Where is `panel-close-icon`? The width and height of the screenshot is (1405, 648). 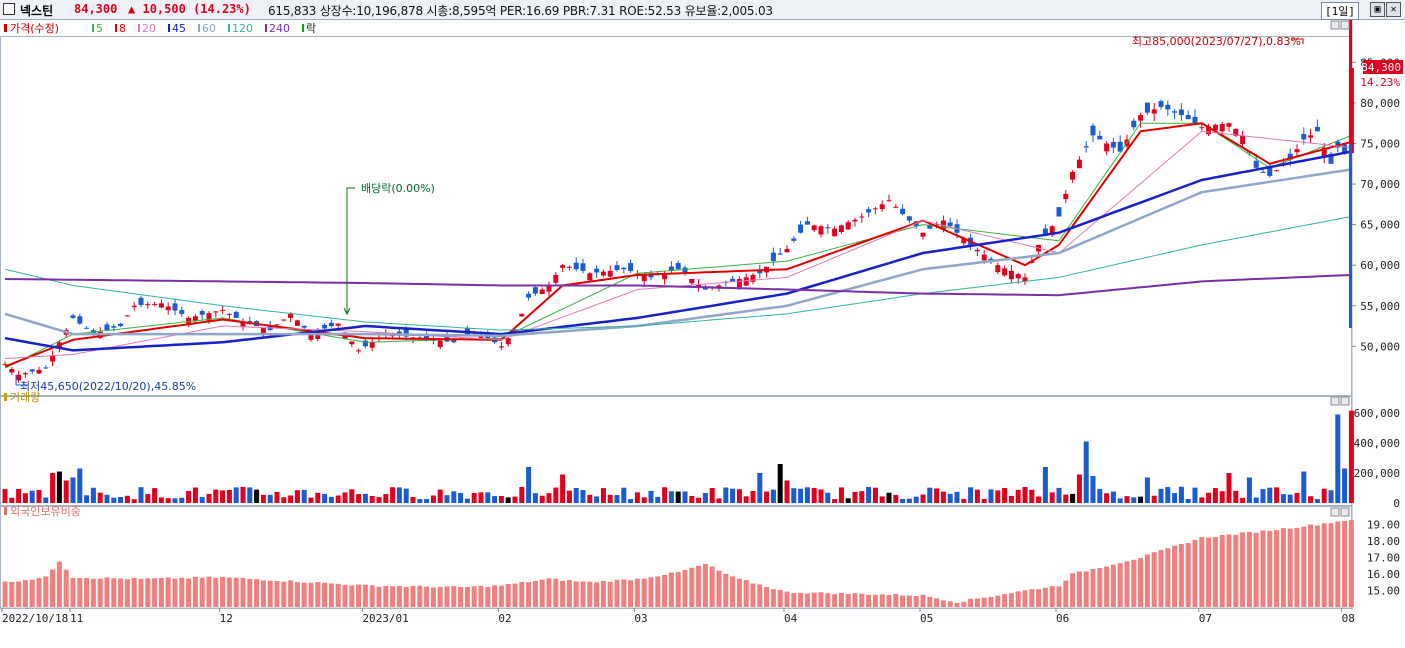 panel-close-icon is located at coordinates (1345, 512).